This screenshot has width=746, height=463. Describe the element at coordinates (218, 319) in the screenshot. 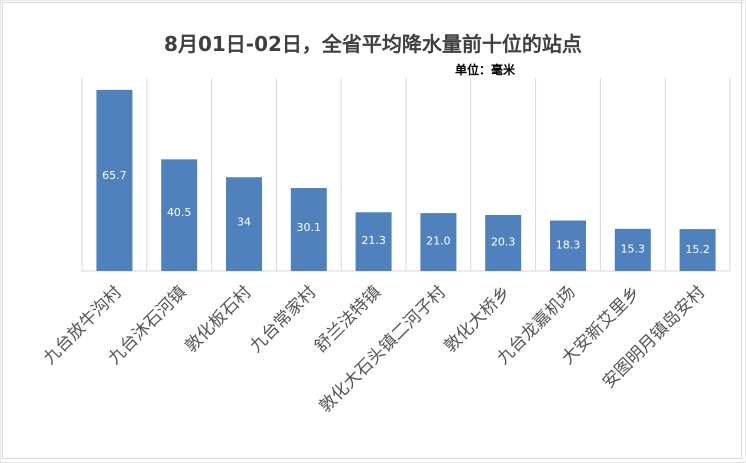

I see `category-label: 敦化板石村` at that location.